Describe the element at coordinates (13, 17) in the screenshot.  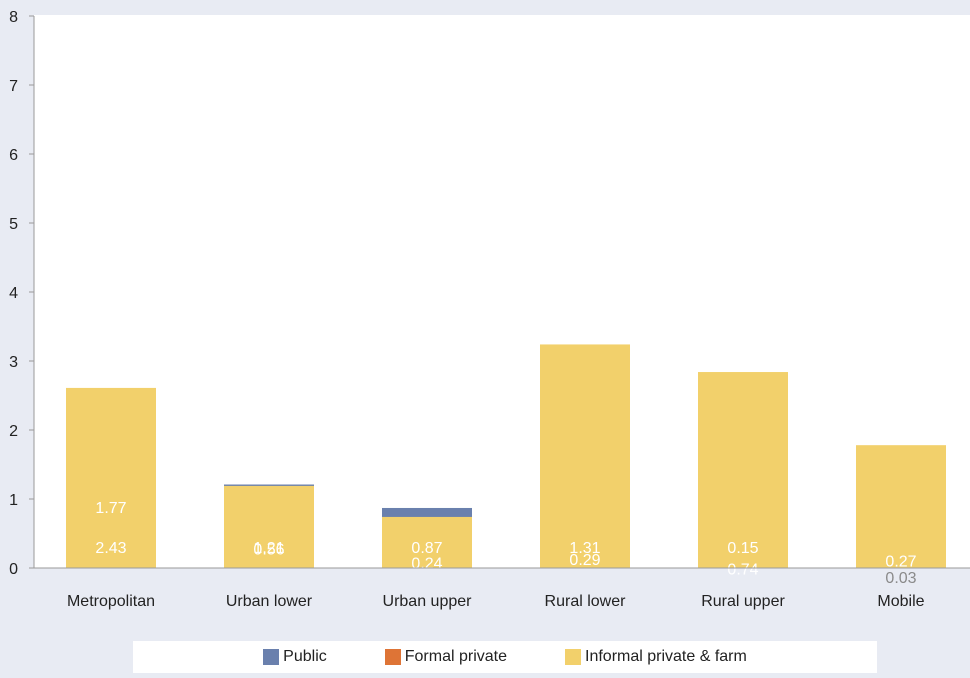
I see `y-tick-label: 8` at that location.